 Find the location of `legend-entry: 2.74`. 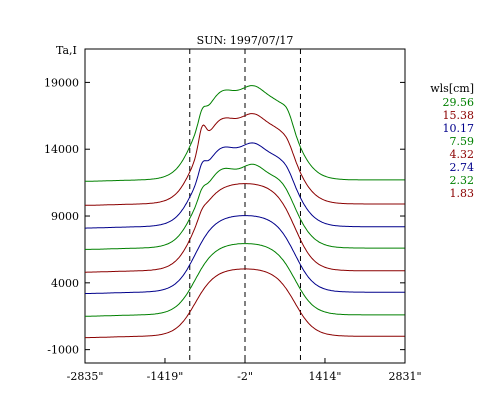

legend-entry: 2.74 is located at coordinates (462, 167).